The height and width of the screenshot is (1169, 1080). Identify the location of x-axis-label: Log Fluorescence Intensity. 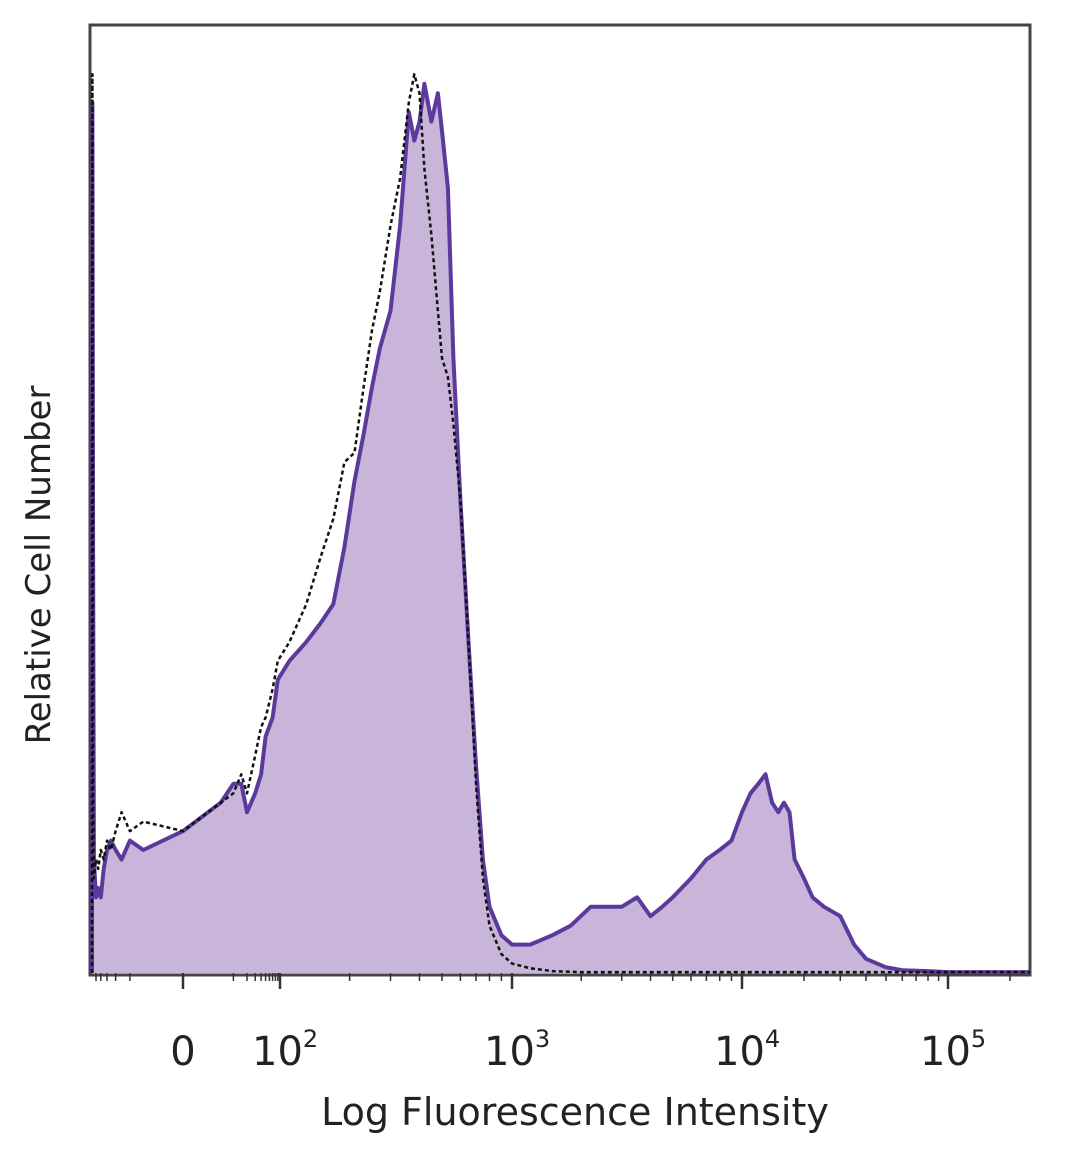
(575, 1112).